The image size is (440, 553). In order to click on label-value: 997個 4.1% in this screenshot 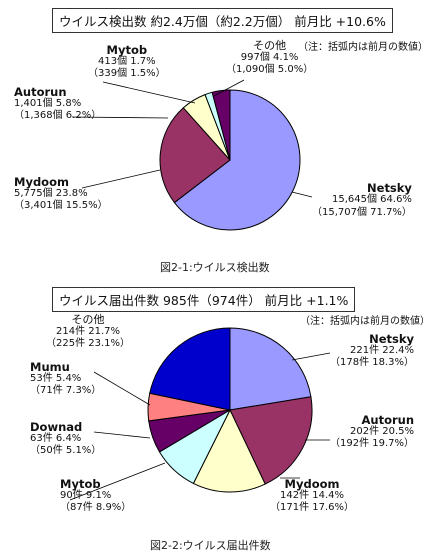, I will do `click(269, 57)`.